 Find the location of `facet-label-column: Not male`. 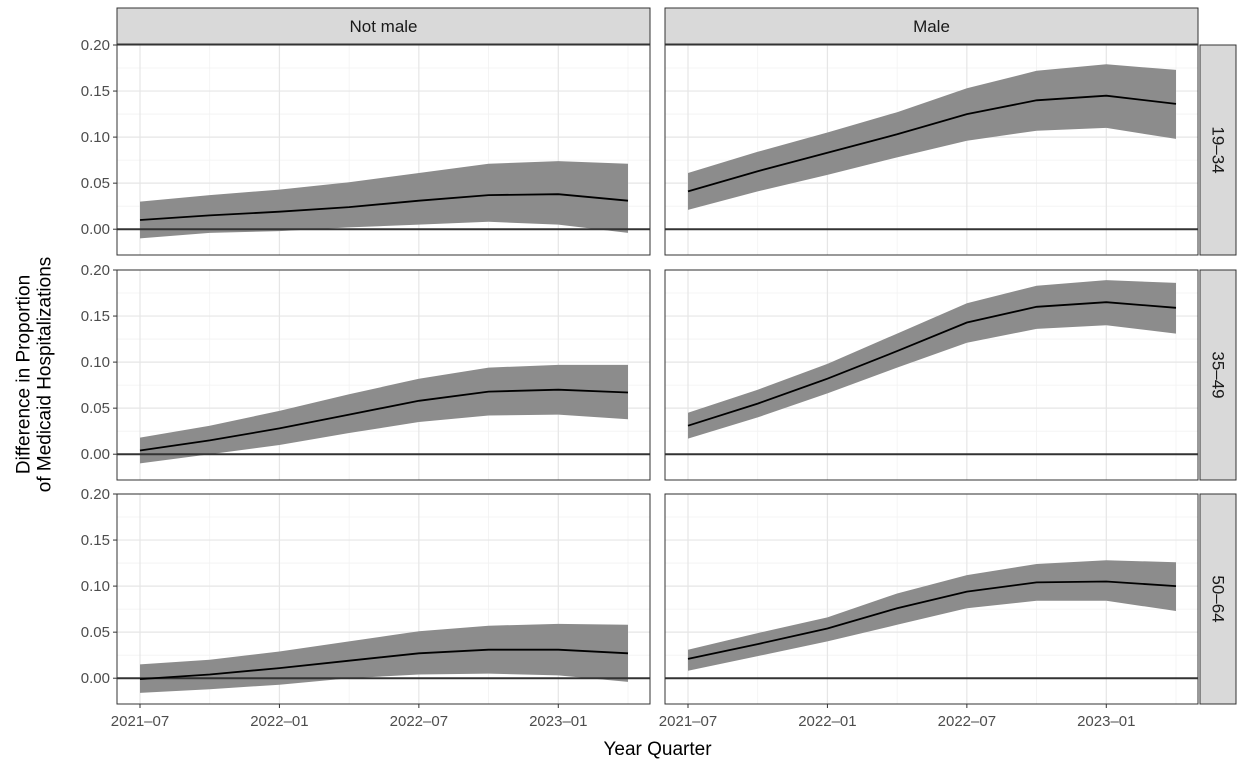

facet-label-column: Not male is located at coordinates (383, 26).